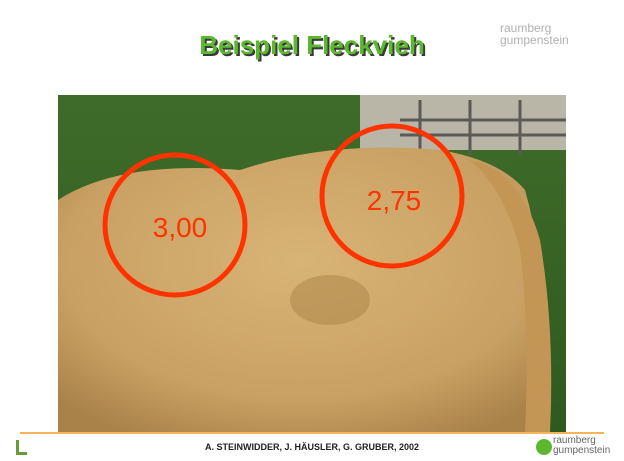  What do you see at coordinates (312, 45) in the screenshot?
I see `slide-title: Beispiel Fleckvieh` at bounding box center [312, 45].